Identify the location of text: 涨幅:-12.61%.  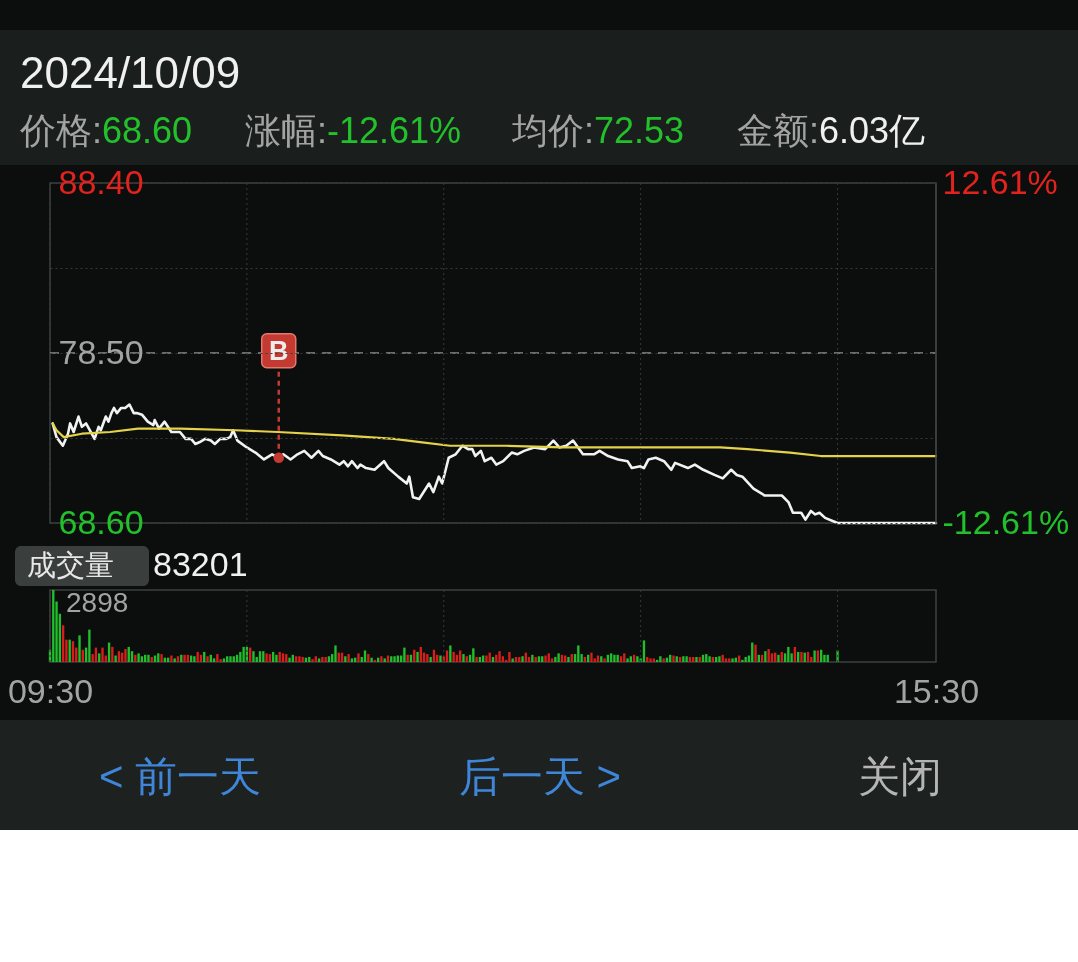
(353, 130).